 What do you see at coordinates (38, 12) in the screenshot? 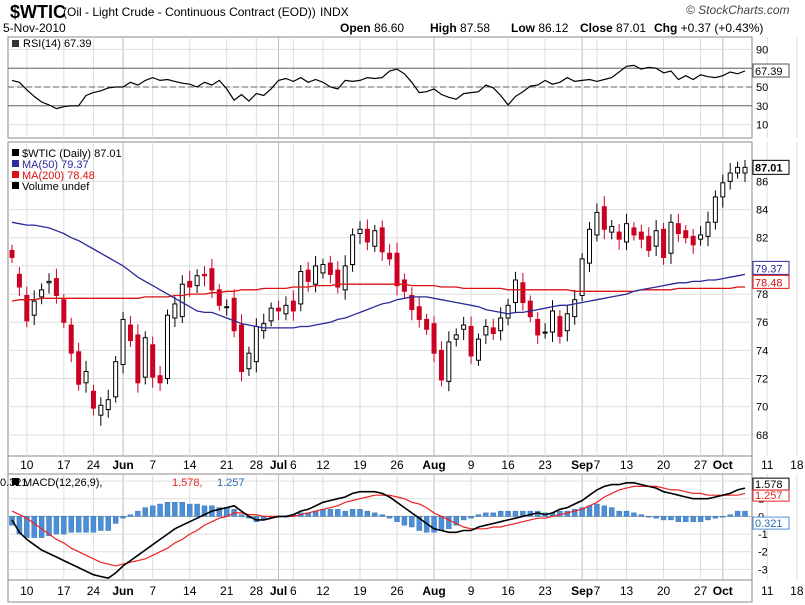
I see `symbol-title: $WTIC` at bounding box center [38, 12].